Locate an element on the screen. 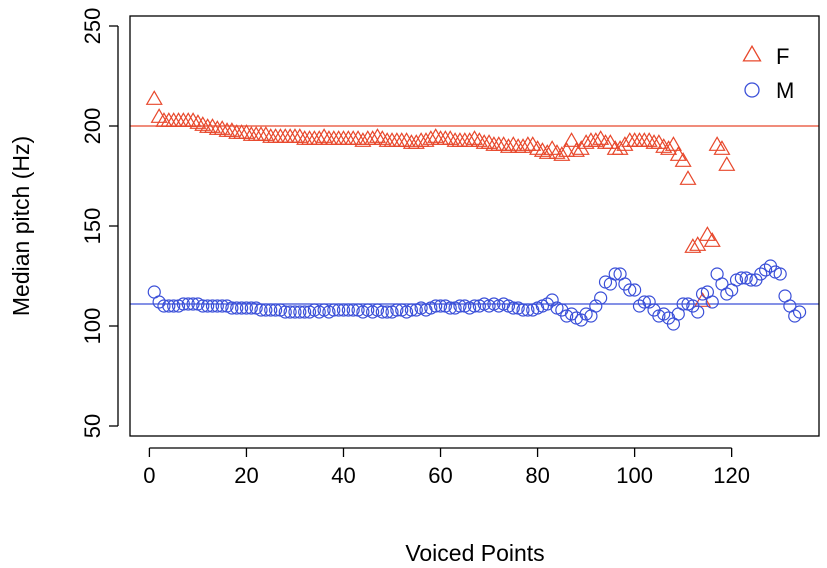 The image size is (827, 568). legend-marker-F is located at coordinates (752, 53).